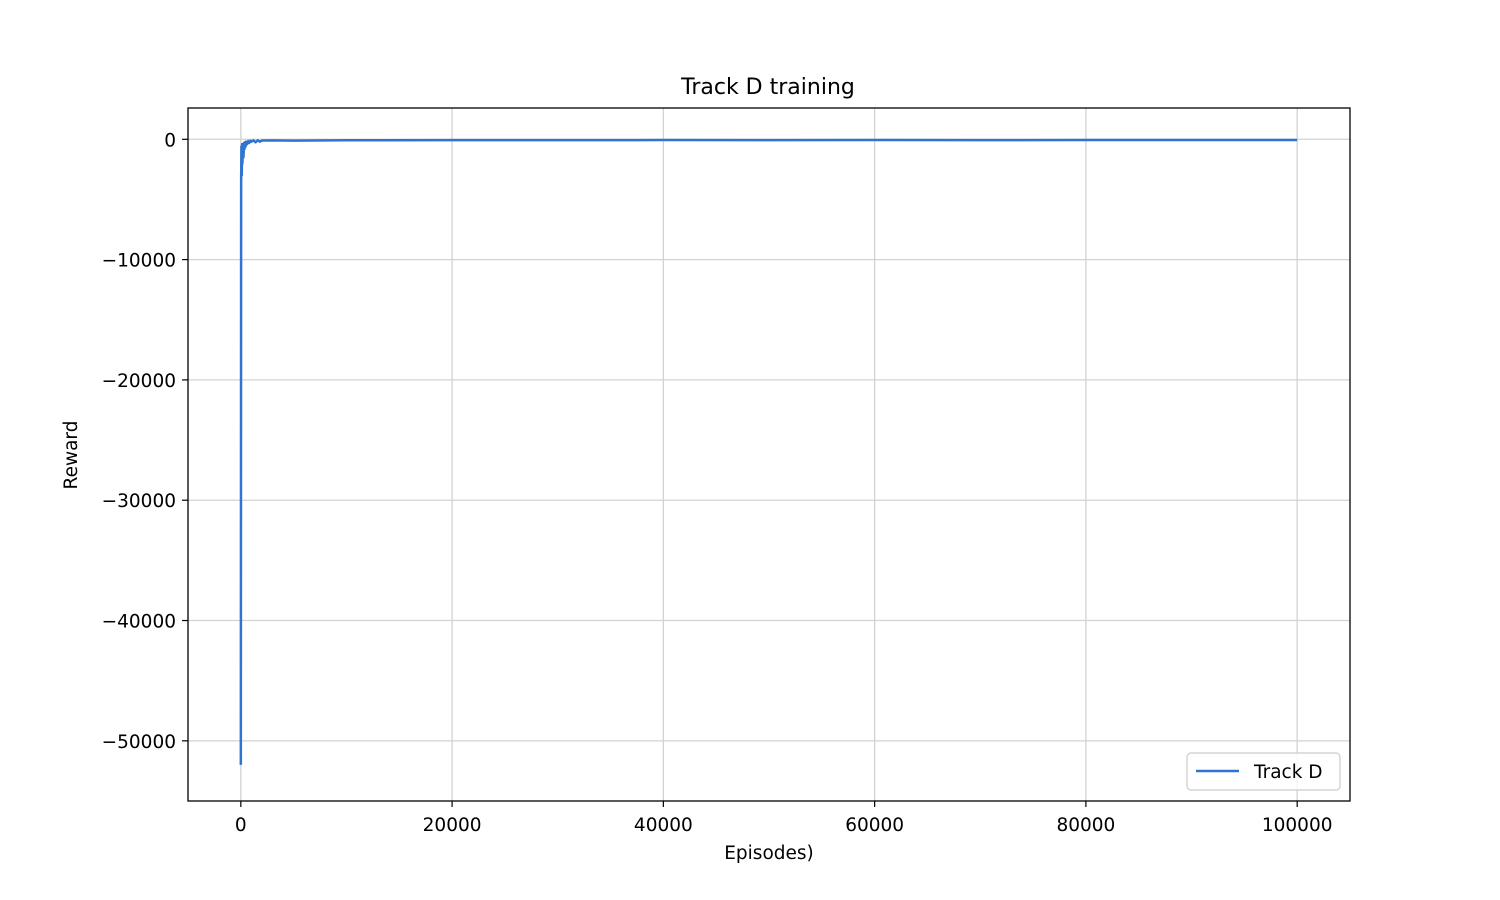 The width and height of the screenshot is (1500, 900). What do you see at coordinates (139, 381) in the screenshot?
I see `y-tick-label-2: −20000` at bounding box center [139, 381].